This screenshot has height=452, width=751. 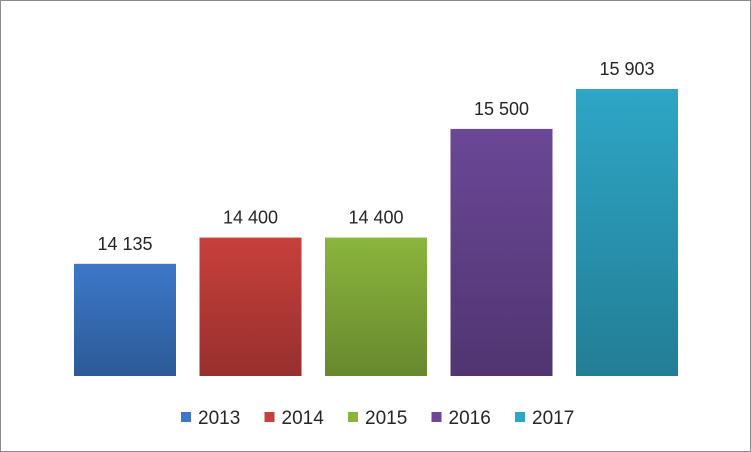 I want to click on value-label-2017: 15 903, so click(x=626, y=69).